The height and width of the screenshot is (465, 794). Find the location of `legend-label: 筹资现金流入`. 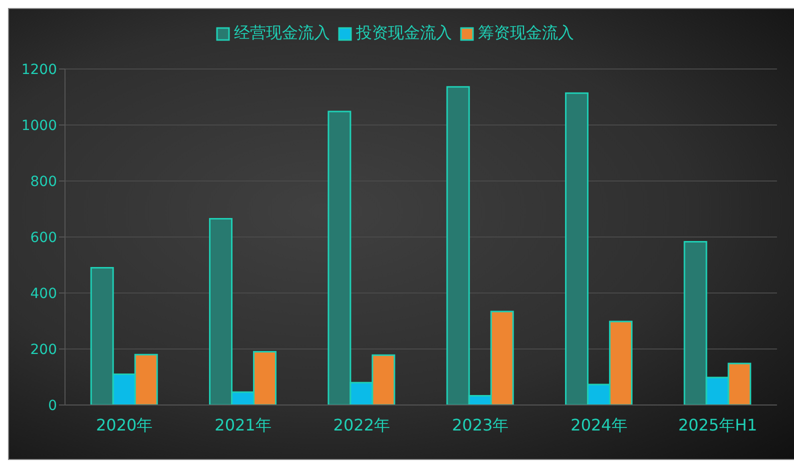

legend-label: 筹资现金流入 is located at coordinates (526, 33).